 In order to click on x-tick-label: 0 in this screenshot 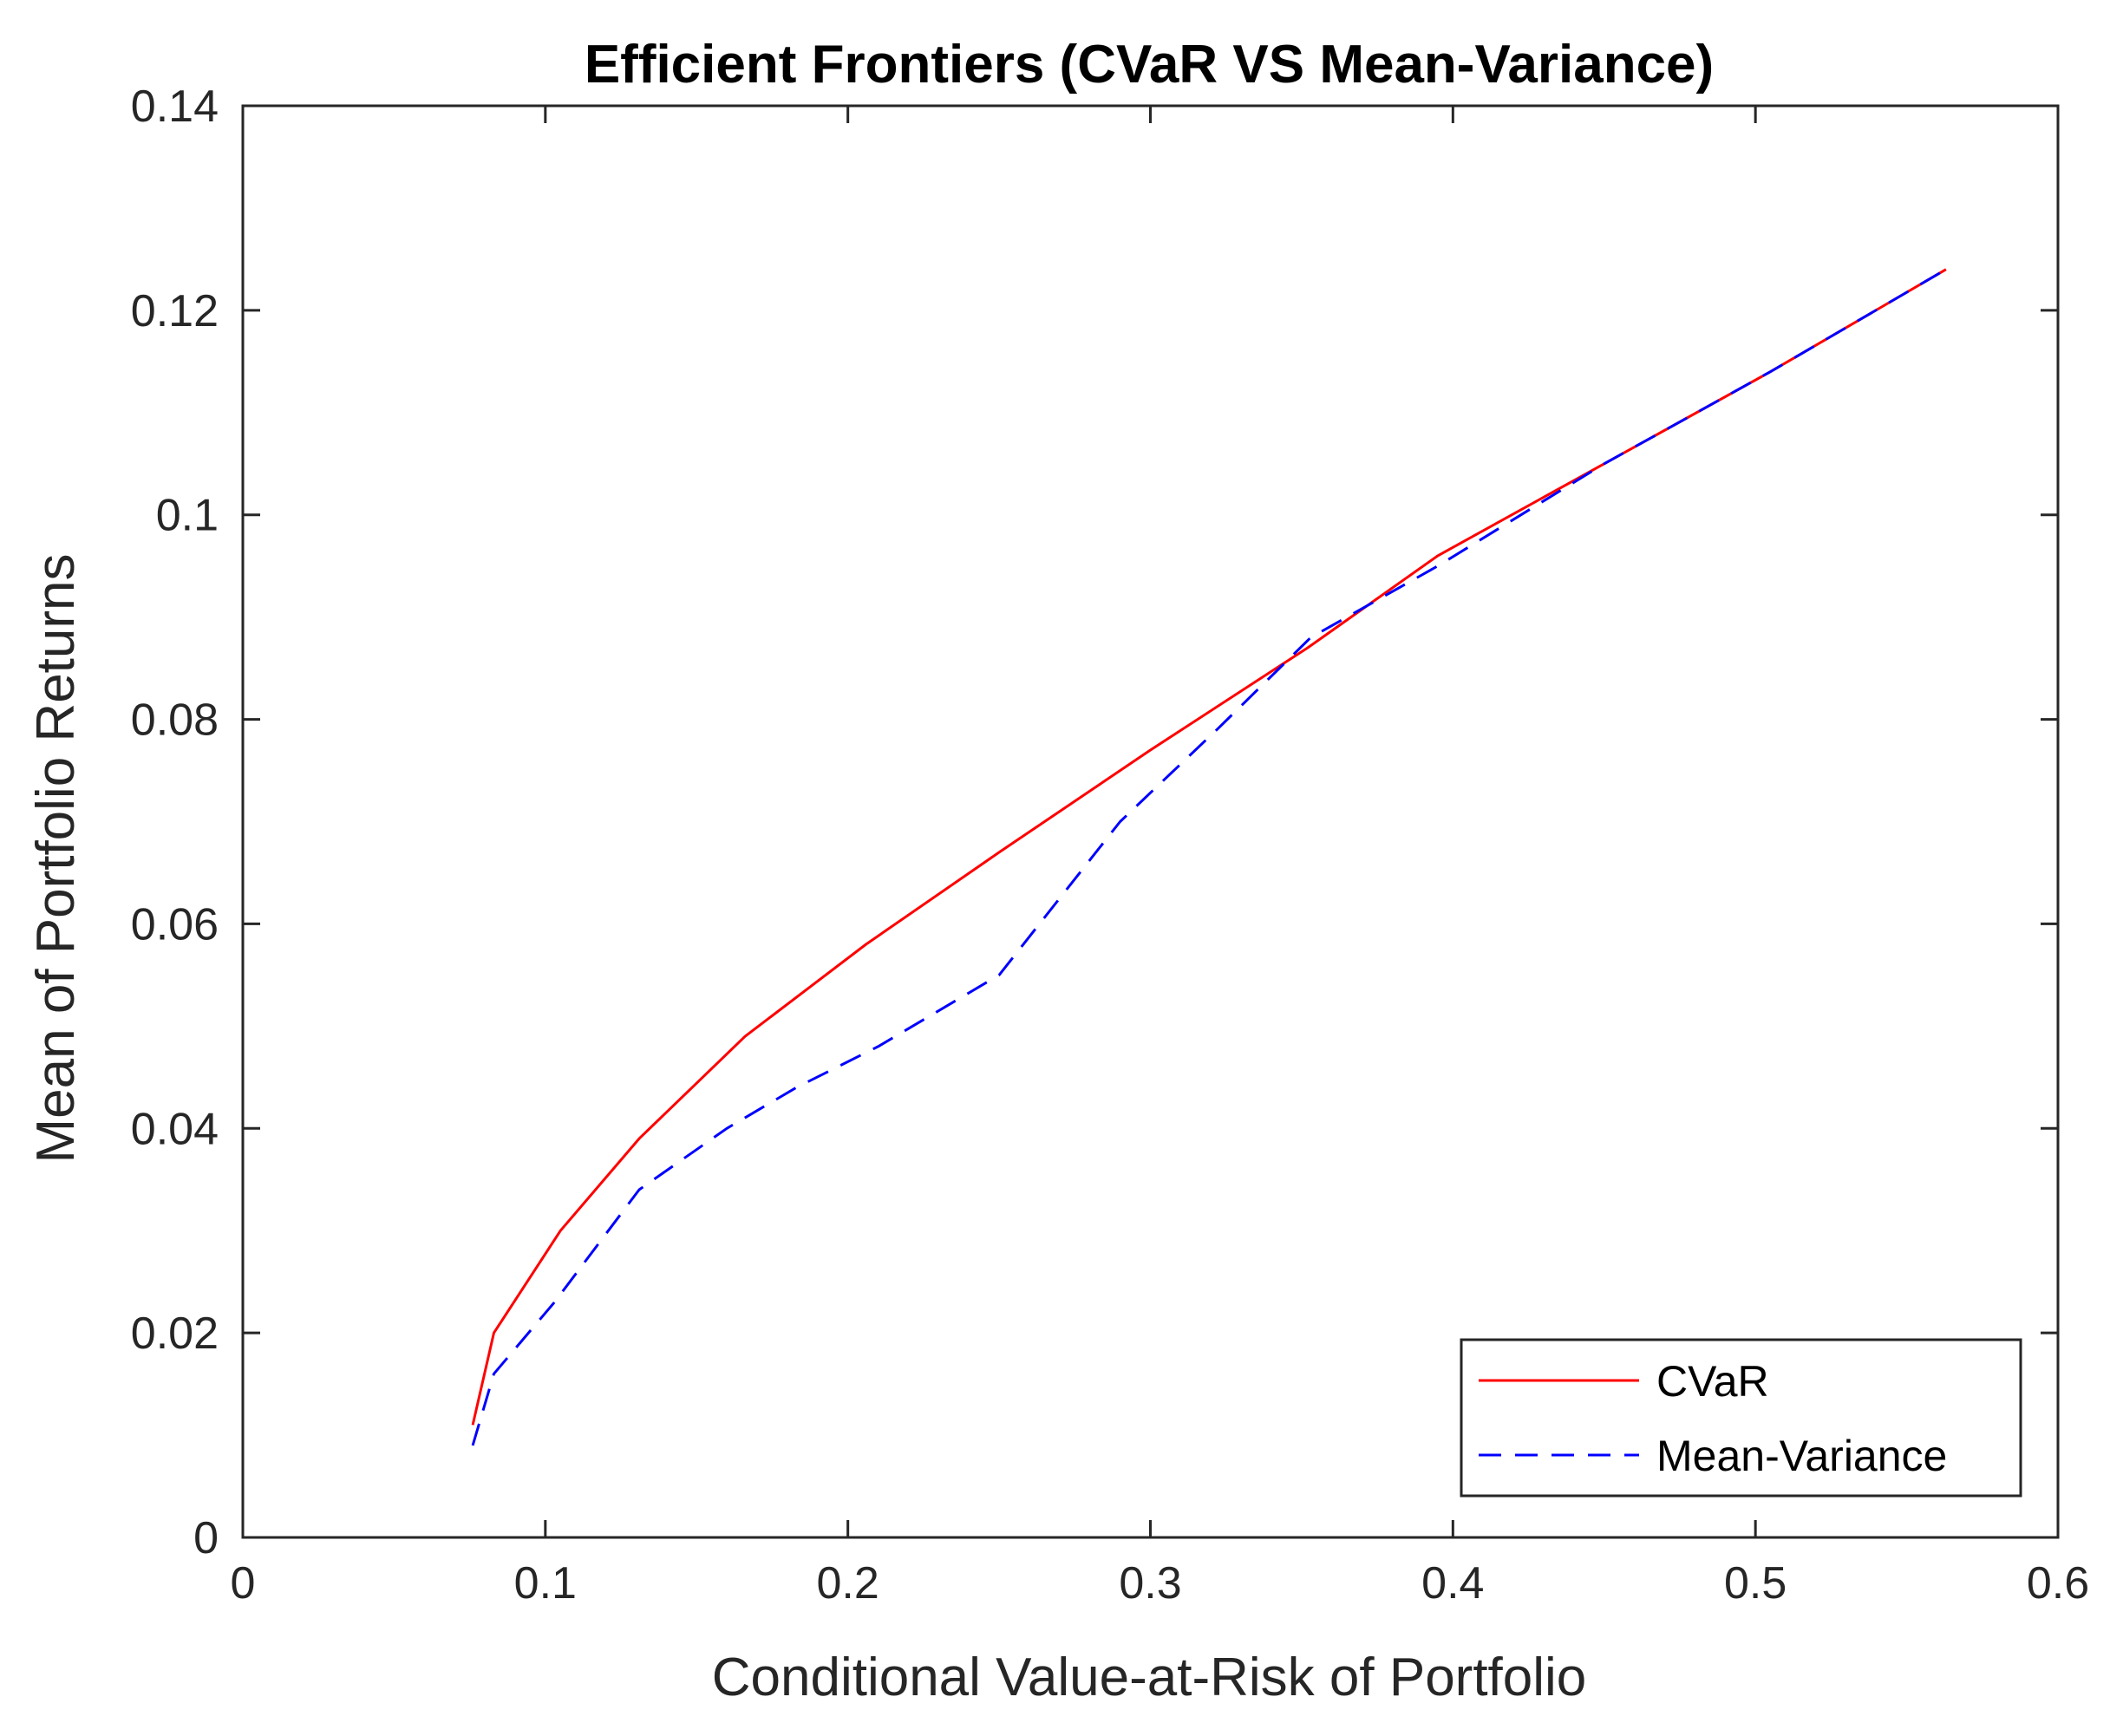, I will do `click(243, 1583)`.